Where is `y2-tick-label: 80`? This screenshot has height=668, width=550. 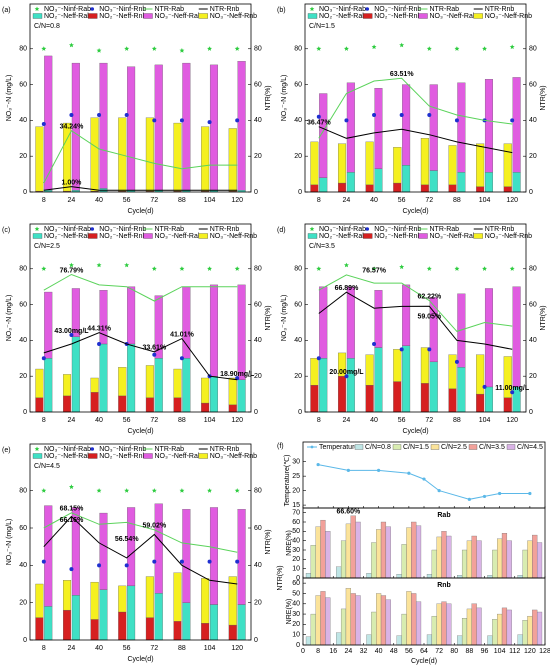 y2-tick-label: 80 is located at coordinates (258, 49).